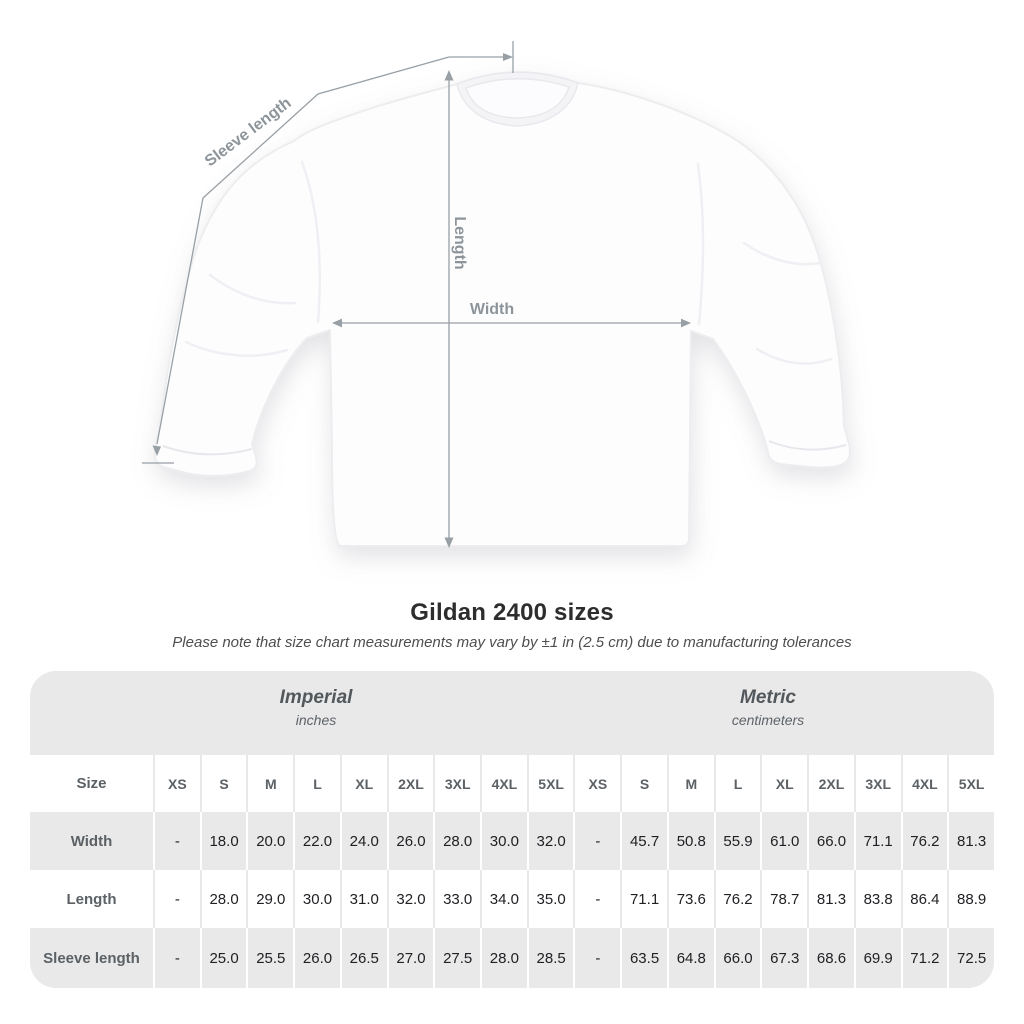 Image resolution: width=1024 pixels, height=1024 pixels. What do you see at coordinates (970, 899) in the screenshot?
I see `cell: 88.9` at bounding box center [970, 899].